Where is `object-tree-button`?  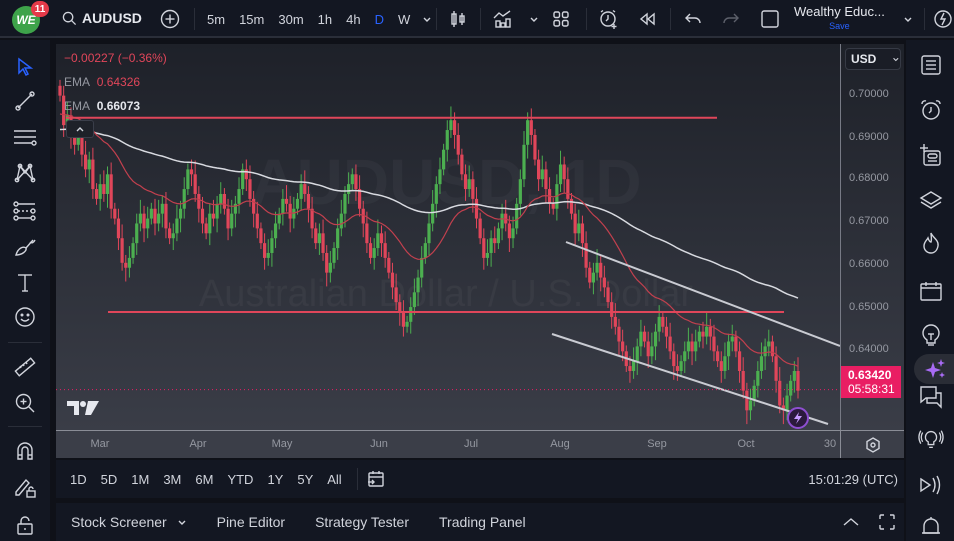
object-tree-button is located at coordinates (931, 155).